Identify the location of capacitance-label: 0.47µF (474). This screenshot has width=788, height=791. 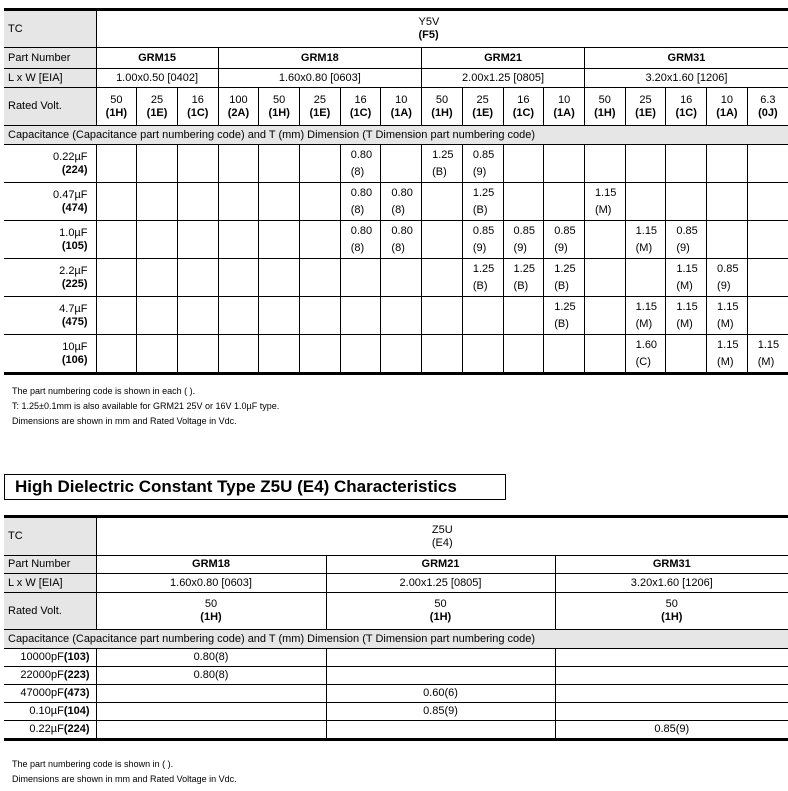
(50, 201).